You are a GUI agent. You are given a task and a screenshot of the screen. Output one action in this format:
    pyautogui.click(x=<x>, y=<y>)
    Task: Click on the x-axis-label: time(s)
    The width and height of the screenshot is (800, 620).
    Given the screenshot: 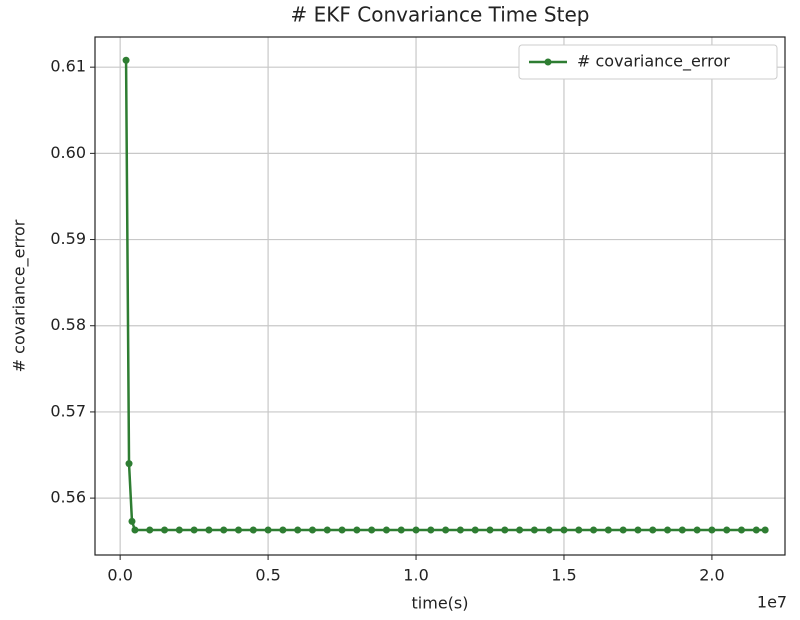 What is the action you would take?
    pyautogui.click(x=440, y=603)
    